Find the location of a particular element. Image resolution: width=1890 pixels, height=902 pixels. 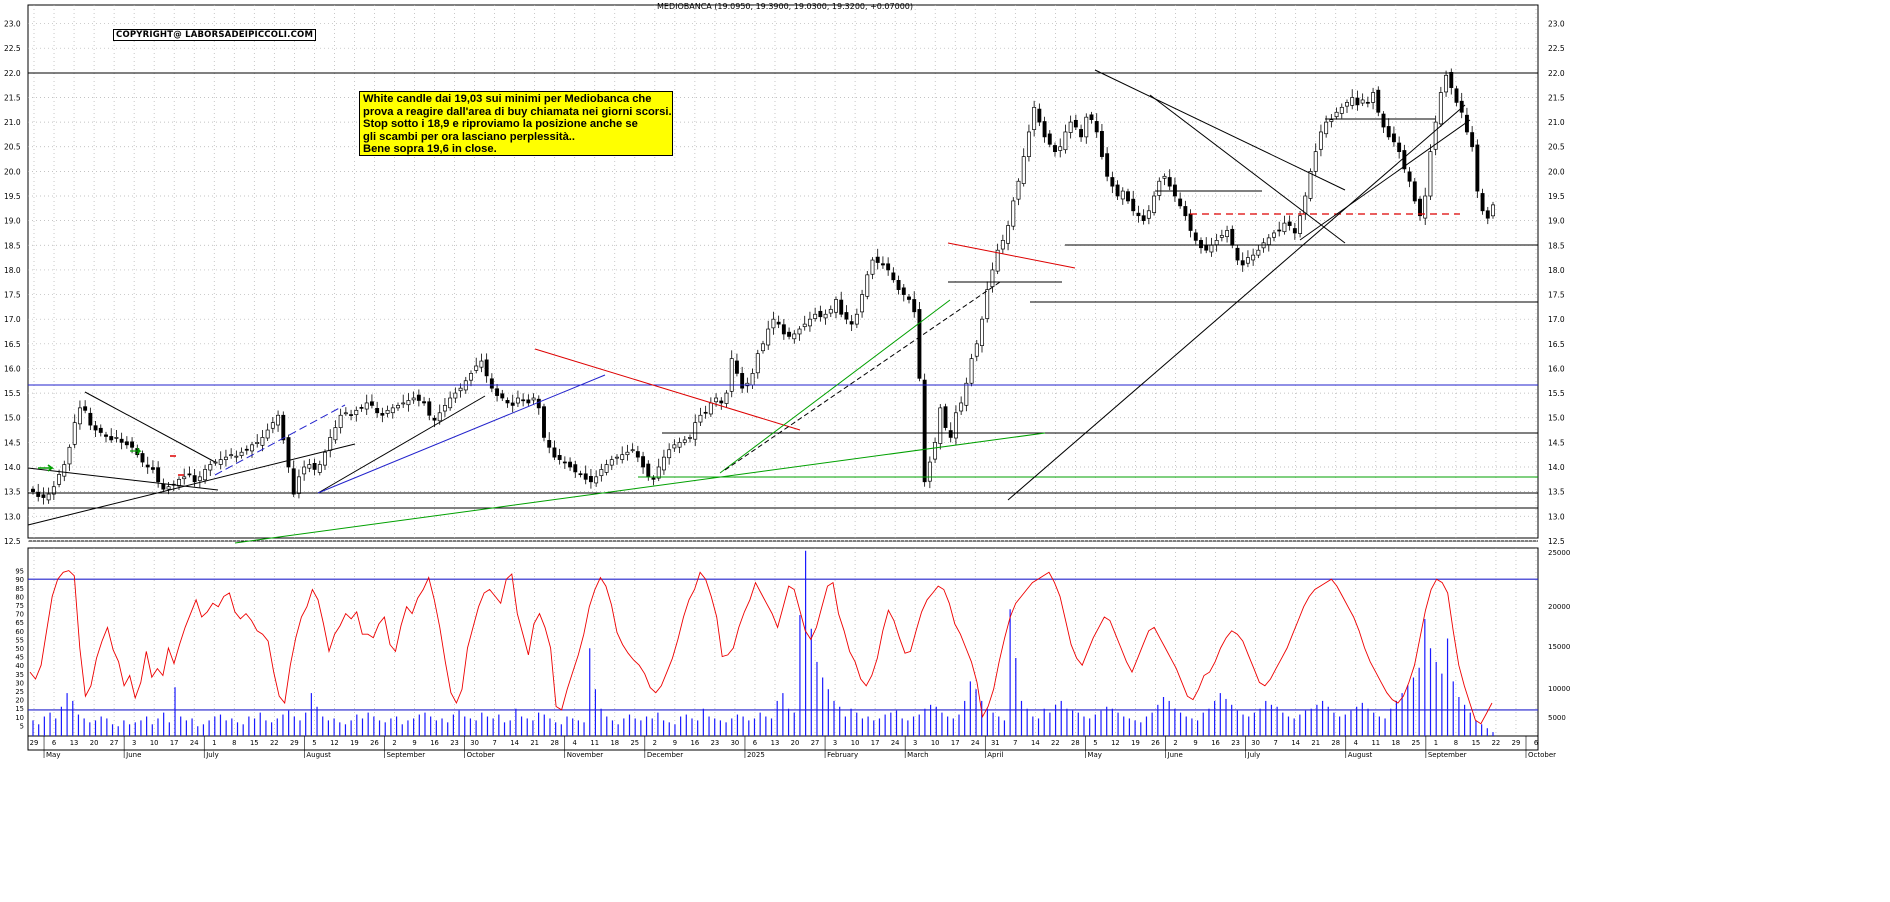

y-tick-label: 21.5 is located at coordinates (12, 97).